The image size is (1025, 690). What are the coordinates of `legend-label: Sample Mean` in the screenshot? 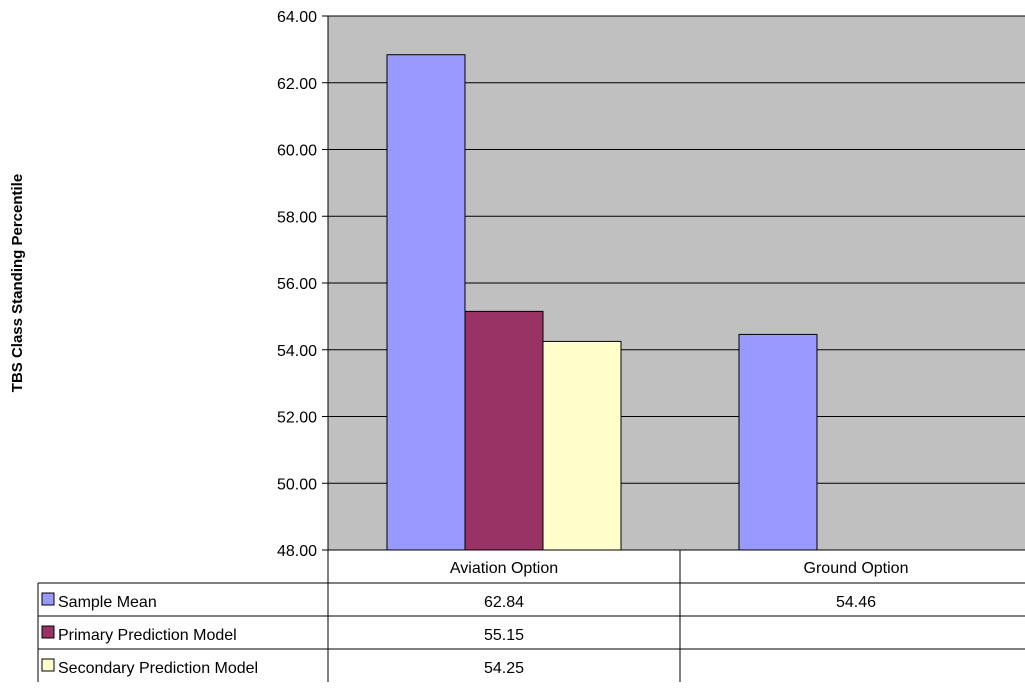 It's located at (107, 602).